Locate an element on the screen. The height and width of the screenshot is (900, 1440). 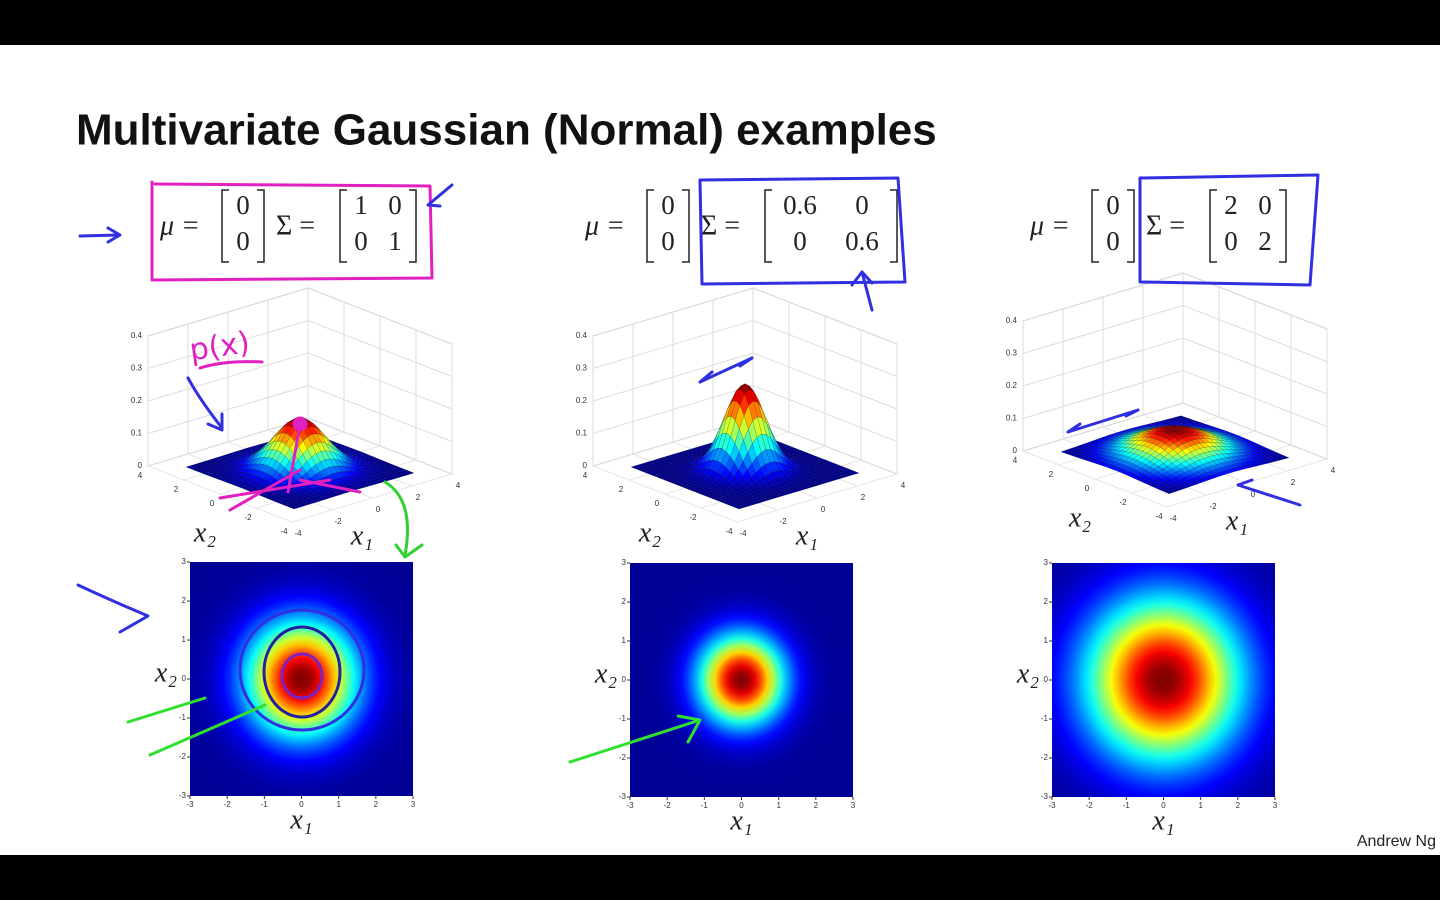
sigma-label: Σ = is located at coordinates (295, 225).